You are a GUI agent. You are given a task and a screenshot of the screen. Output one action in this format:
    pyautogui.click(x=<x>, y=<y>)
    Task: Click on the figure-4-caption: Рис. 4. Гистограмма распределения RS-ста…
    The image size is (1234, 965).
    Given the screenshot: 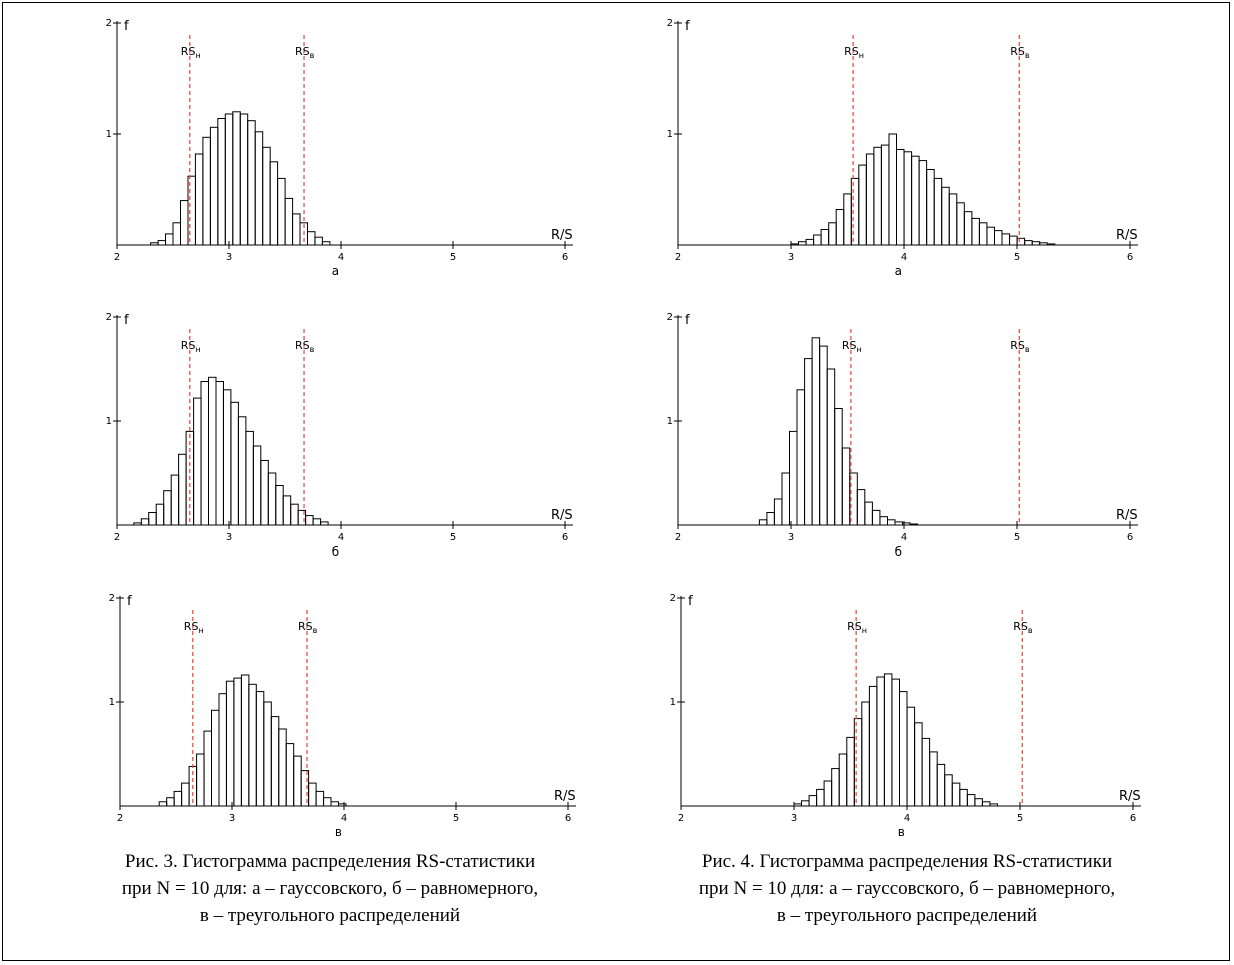 What is the action you would take?
    pyautogui.click(x=907, y=888)
    